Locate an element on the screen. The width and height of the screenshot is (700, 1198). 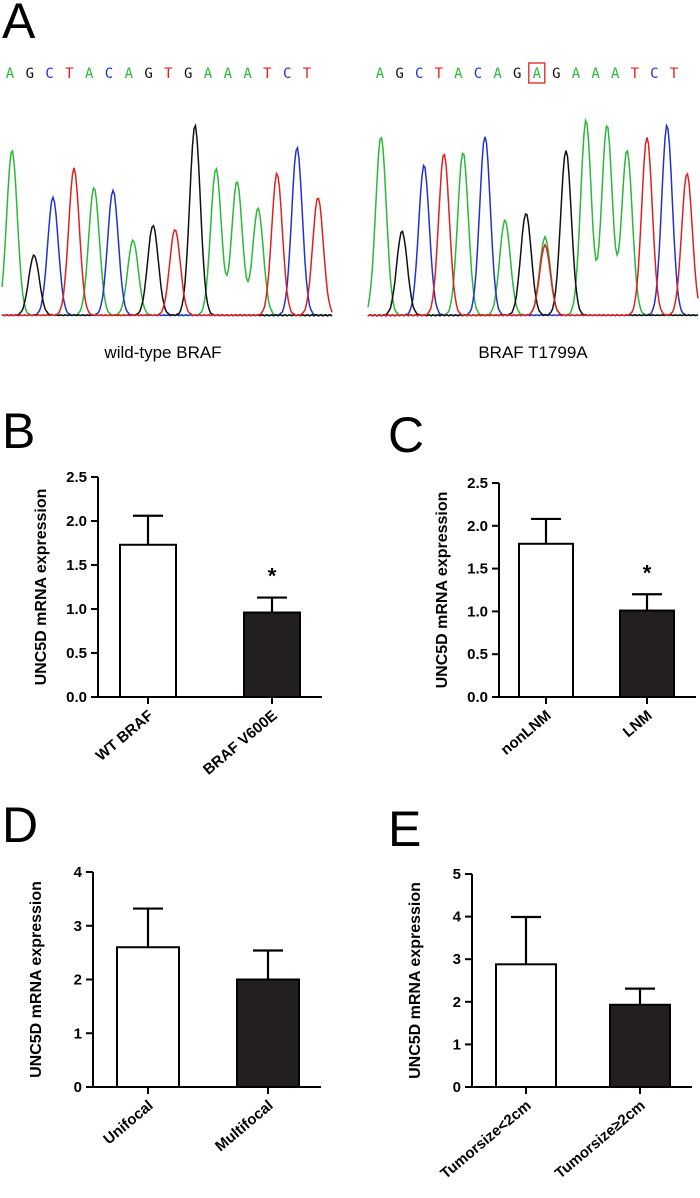
panel-letter-c: C is located at coordinates (406, 435).